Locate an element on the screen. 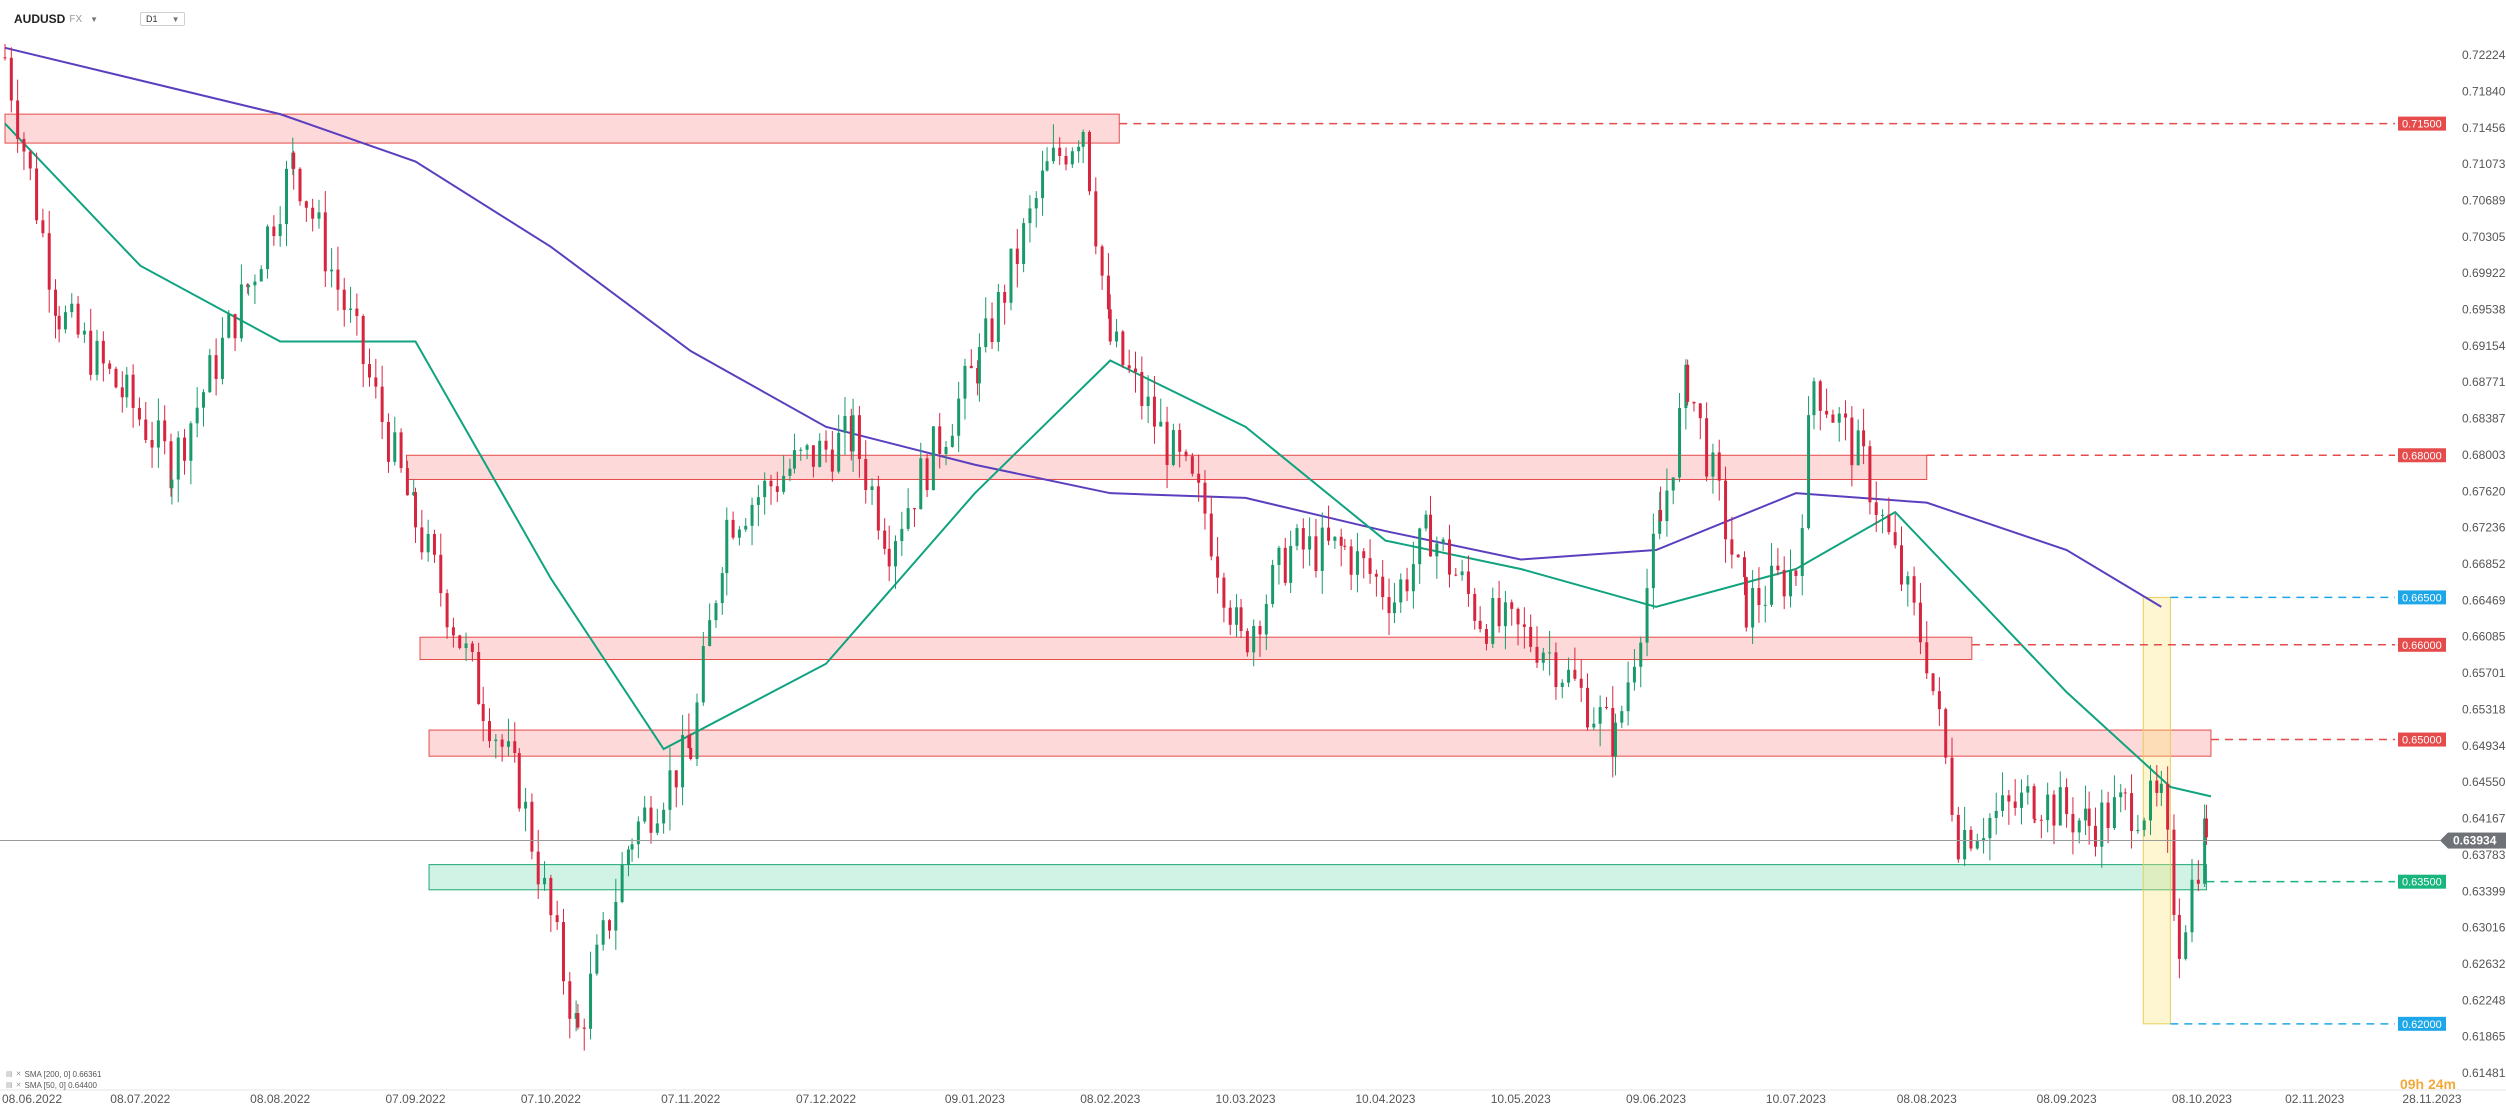 The height and width of the screenshot is (1109, 2506). level-label: 0.71500 is located at coordinates (2422, 125).